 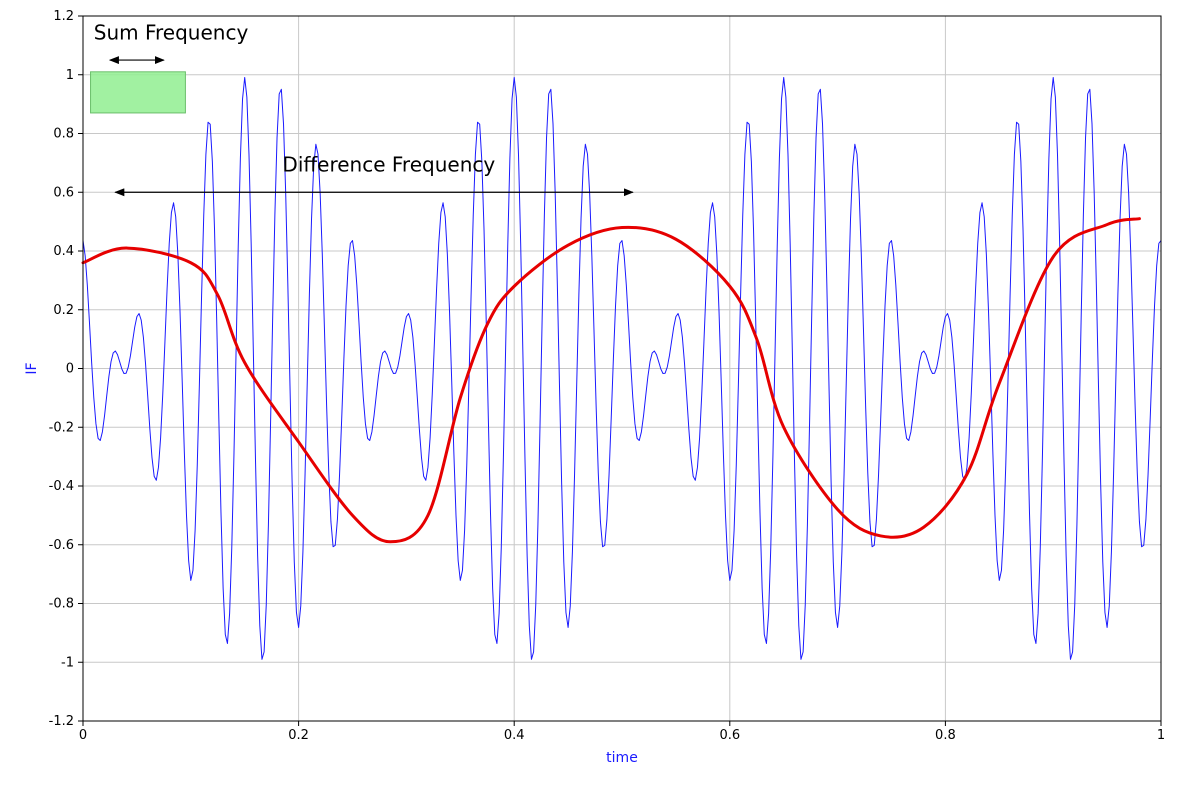 What do you see at coordinates (70, 369) in the screenshot?
I see `y-tick-label: 0` at bounding box center [70, 369].